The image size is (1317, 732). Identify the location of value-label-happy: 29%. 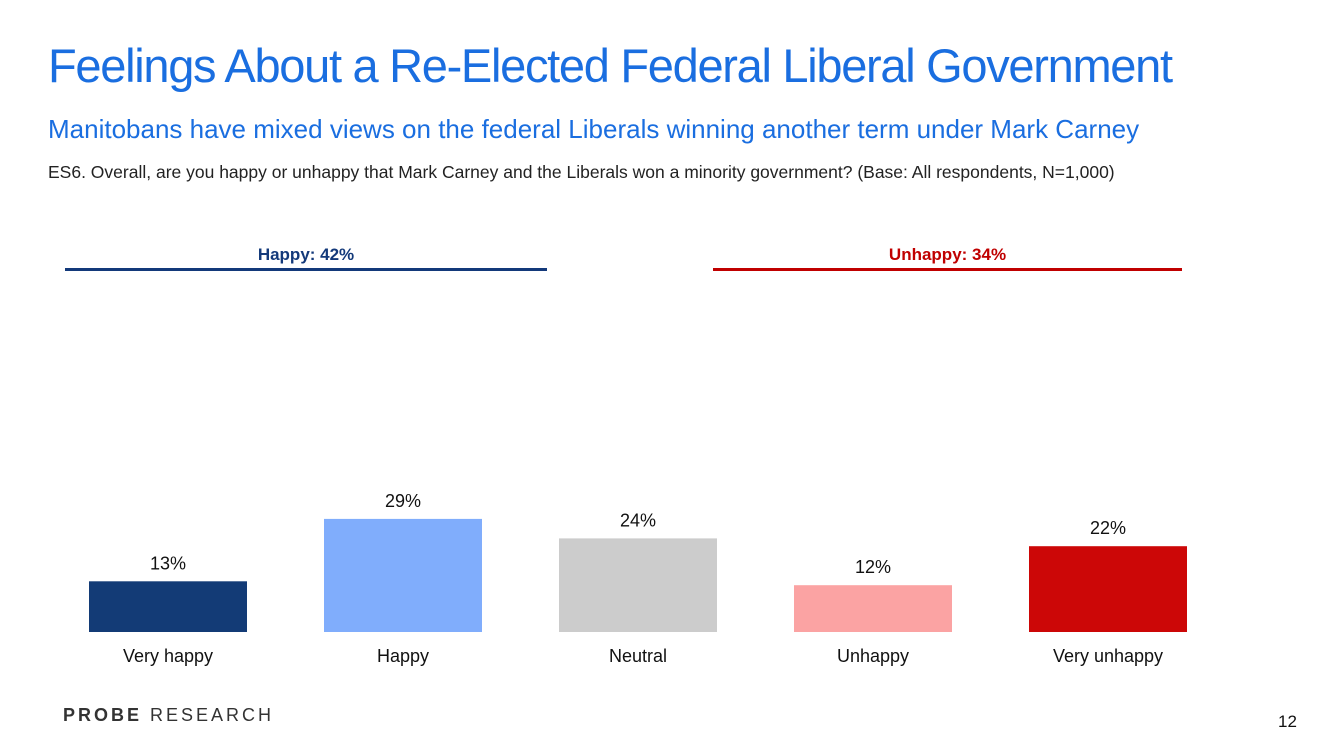
(403, 501).